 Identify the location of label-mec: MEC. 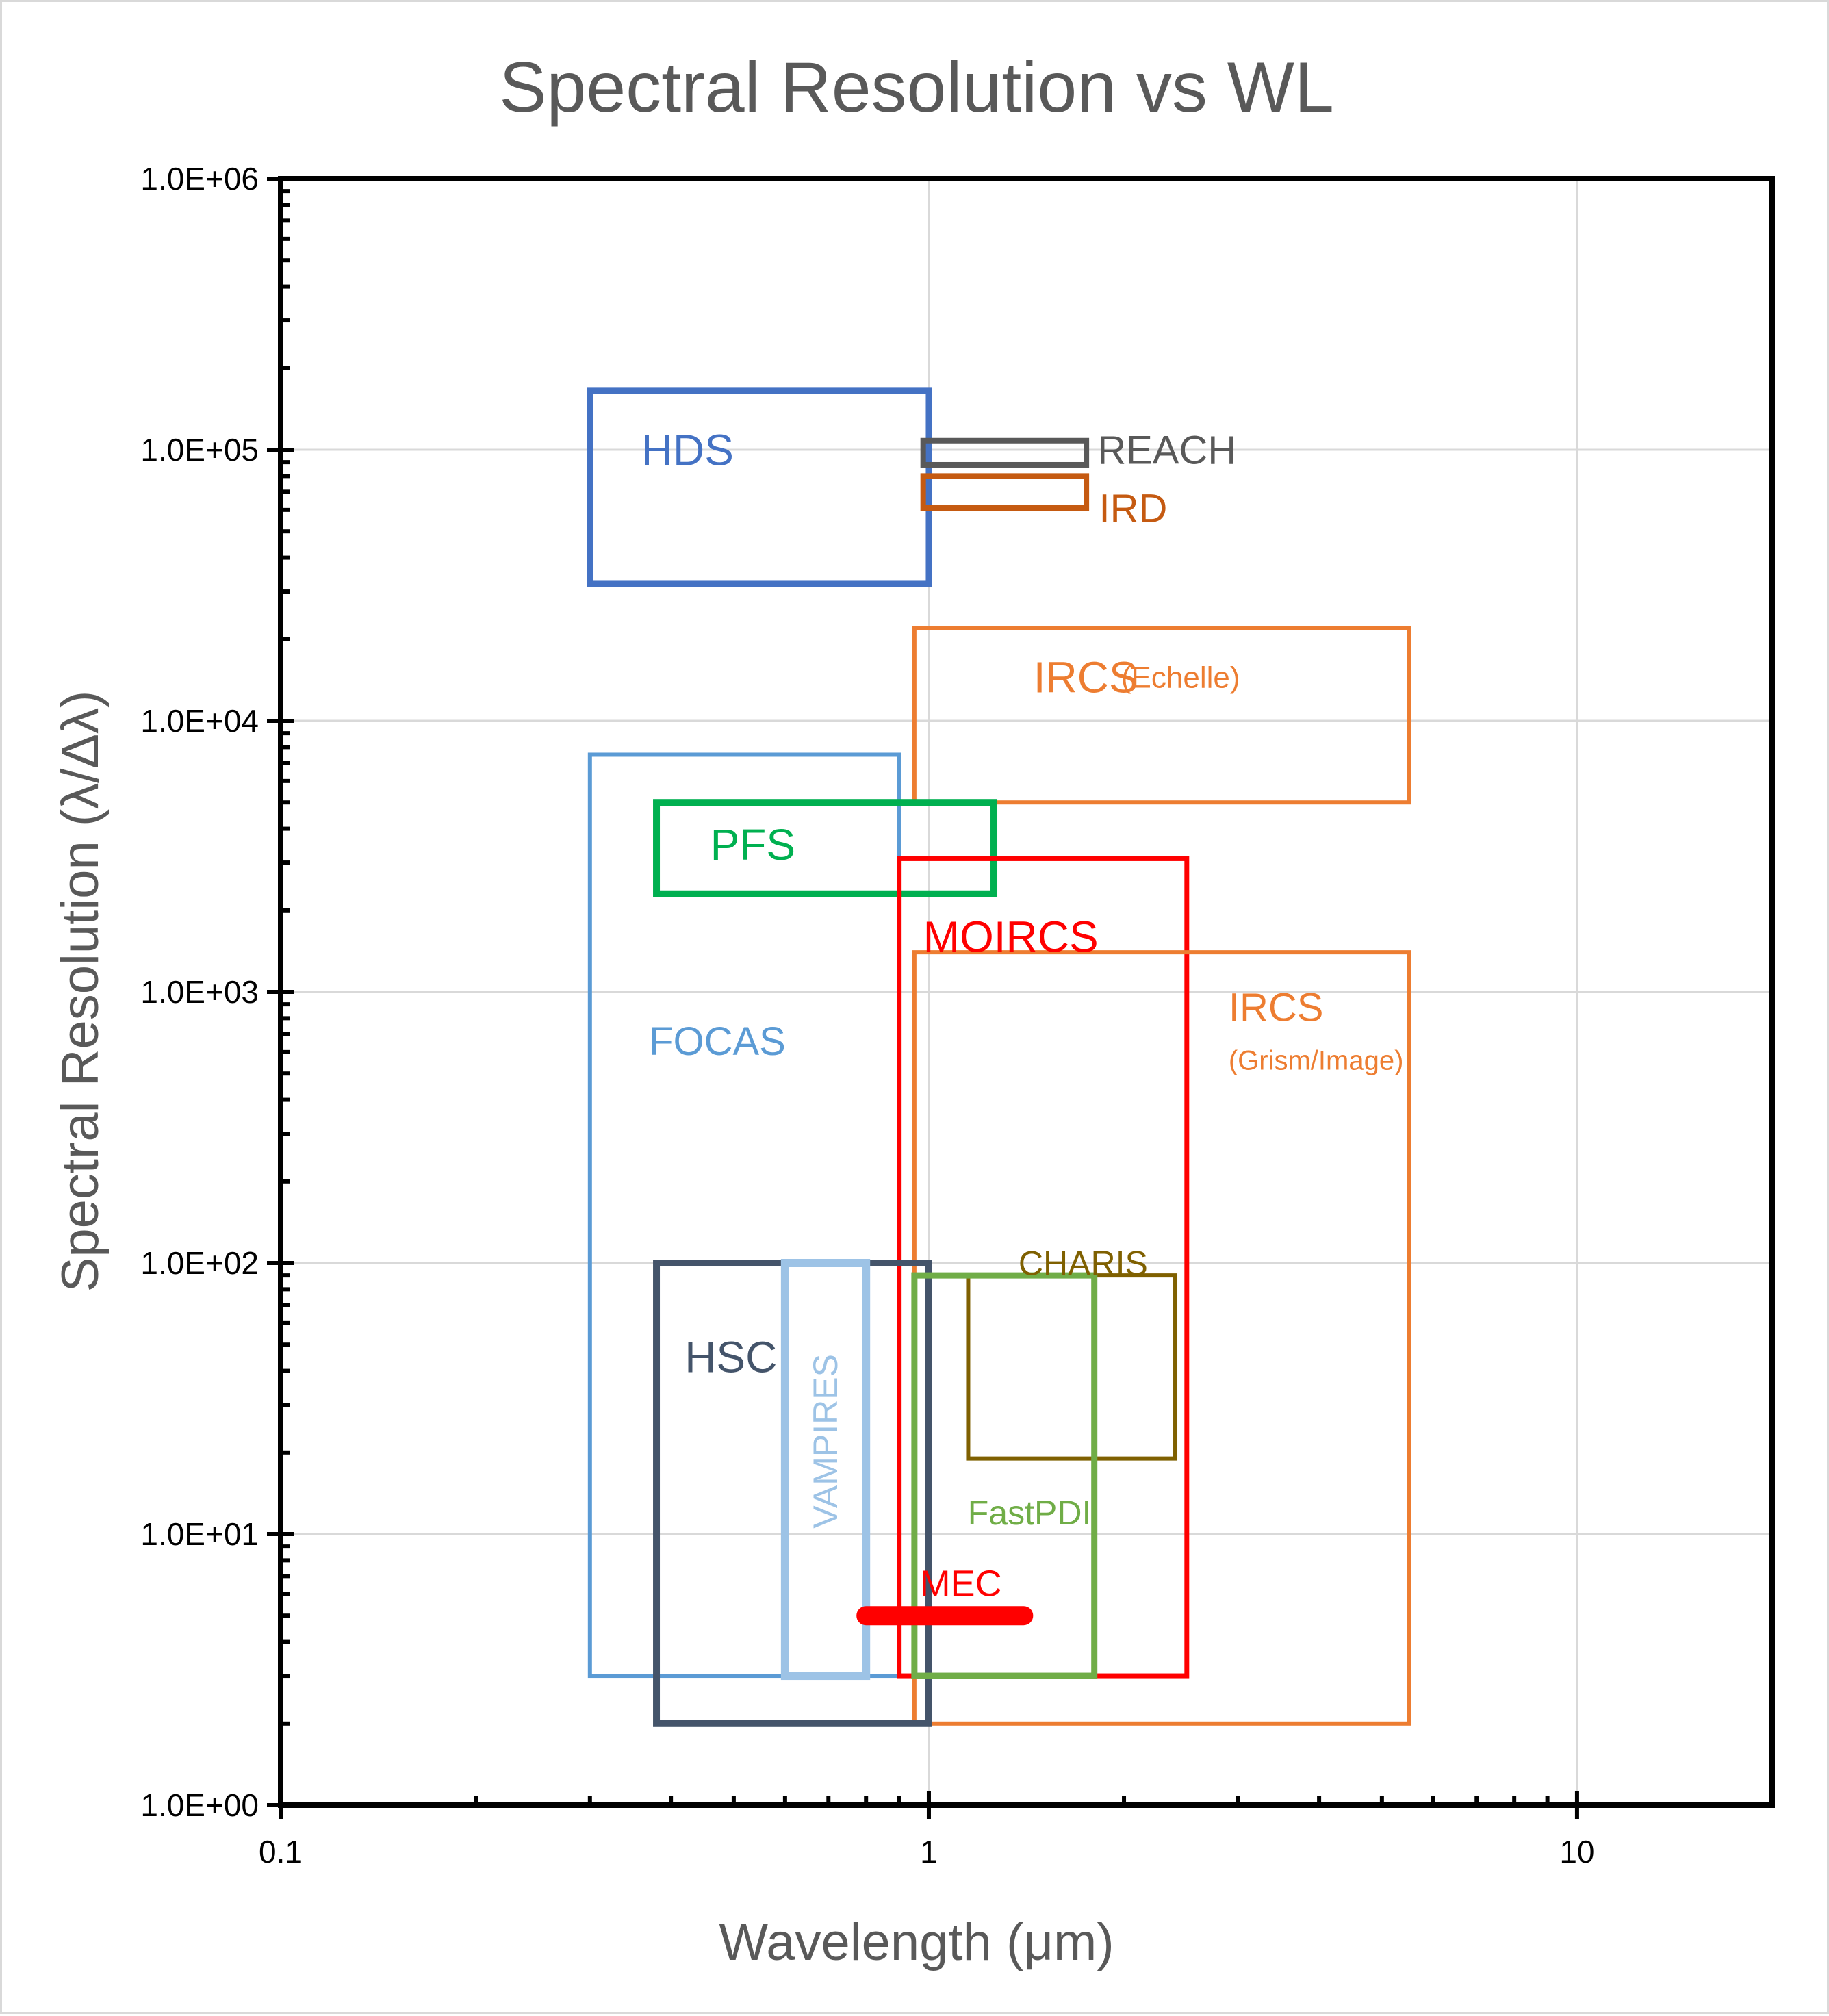
(961, 1583).